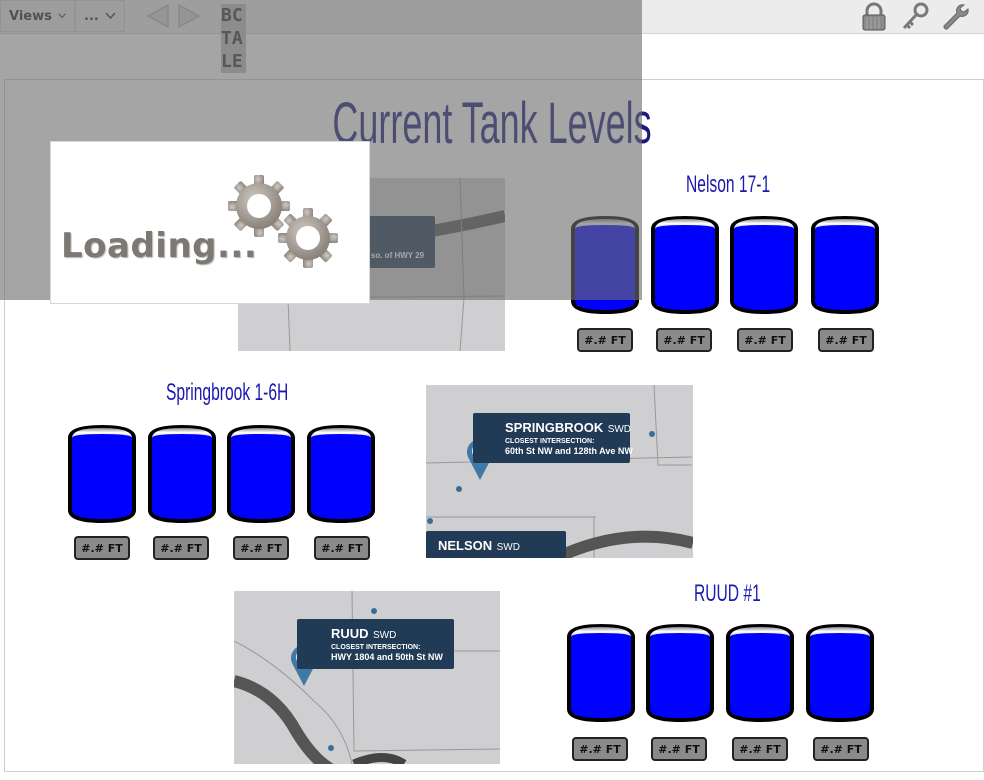 The width and height of the screenshot is (984, 780). I want to click on lock-icon, so click(874, 17).